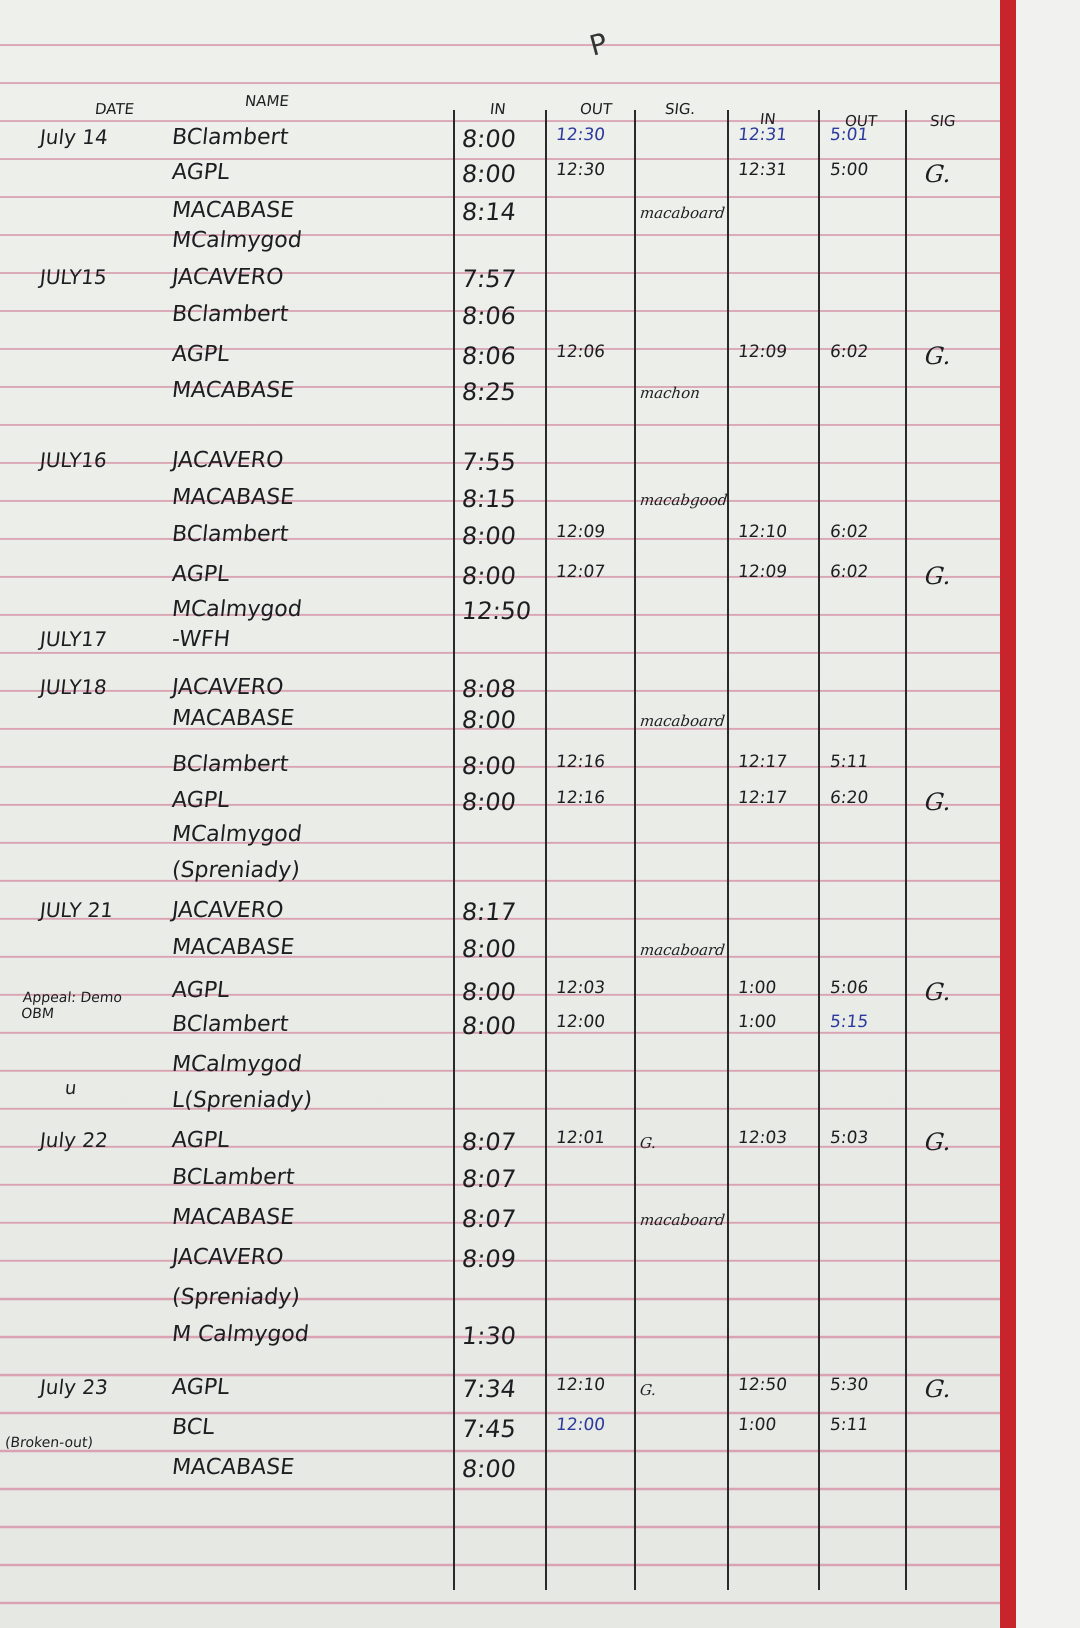 This screenshot has height=1628, width=1080. Describe the element at coordinates (114, 109) in the screenshot. I see `header-date: DATE` at that location.